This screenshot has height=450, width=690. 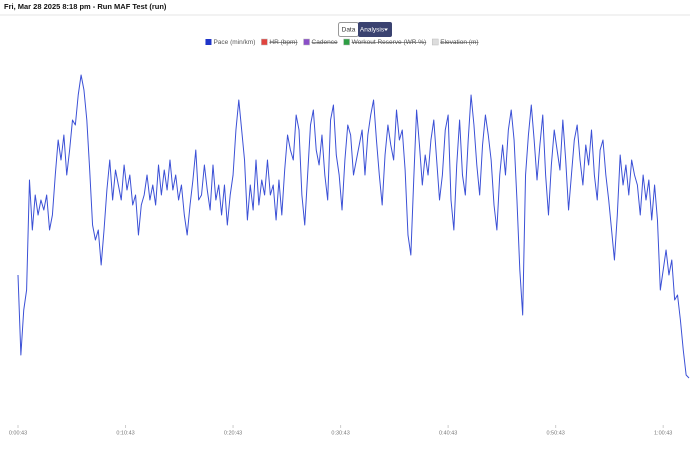 What do you see at coordinates (125, 433) in the screenshot?
I see `x-tick-label: 0:10:43` at bounding box center [125, 433].